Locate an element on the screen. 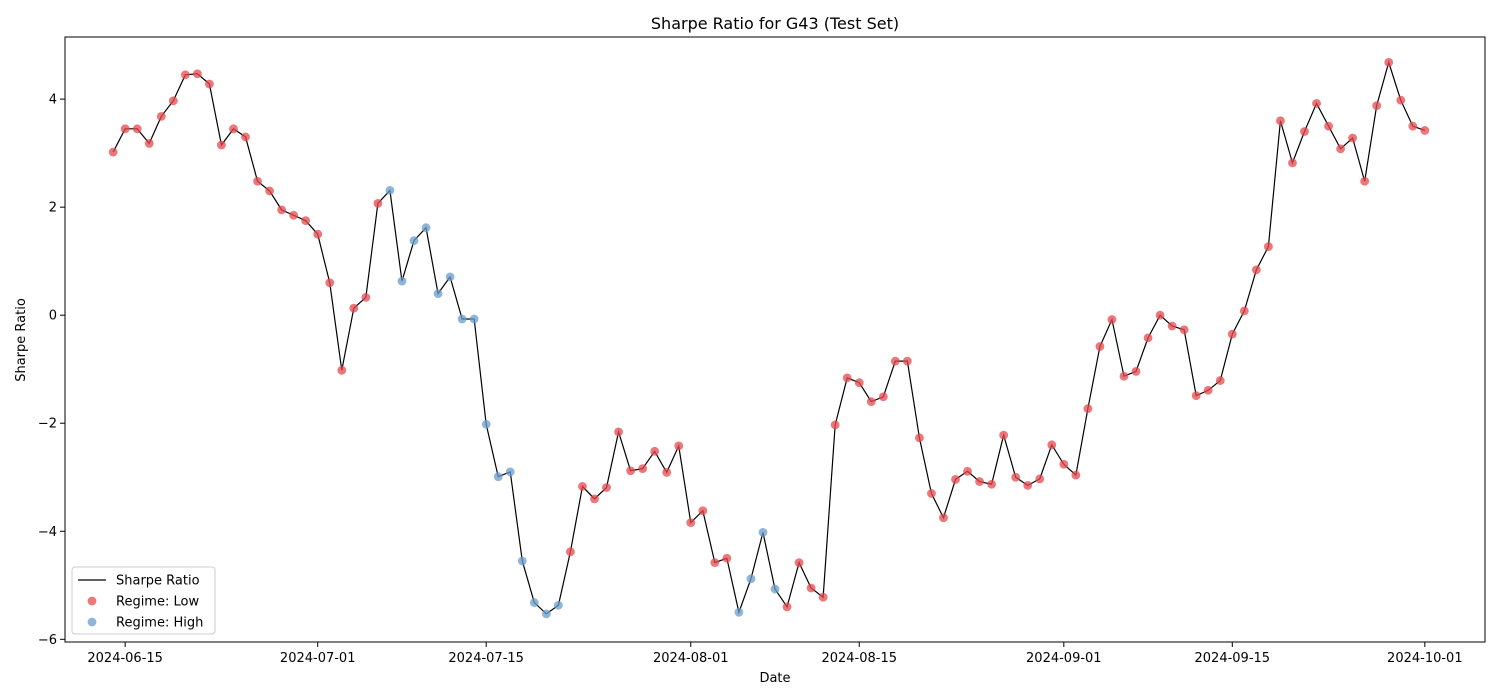 The height and width of the screenshot is (700, 1500). y-axis-label: Sharpe Ratio is located at coordinates (21, 340).